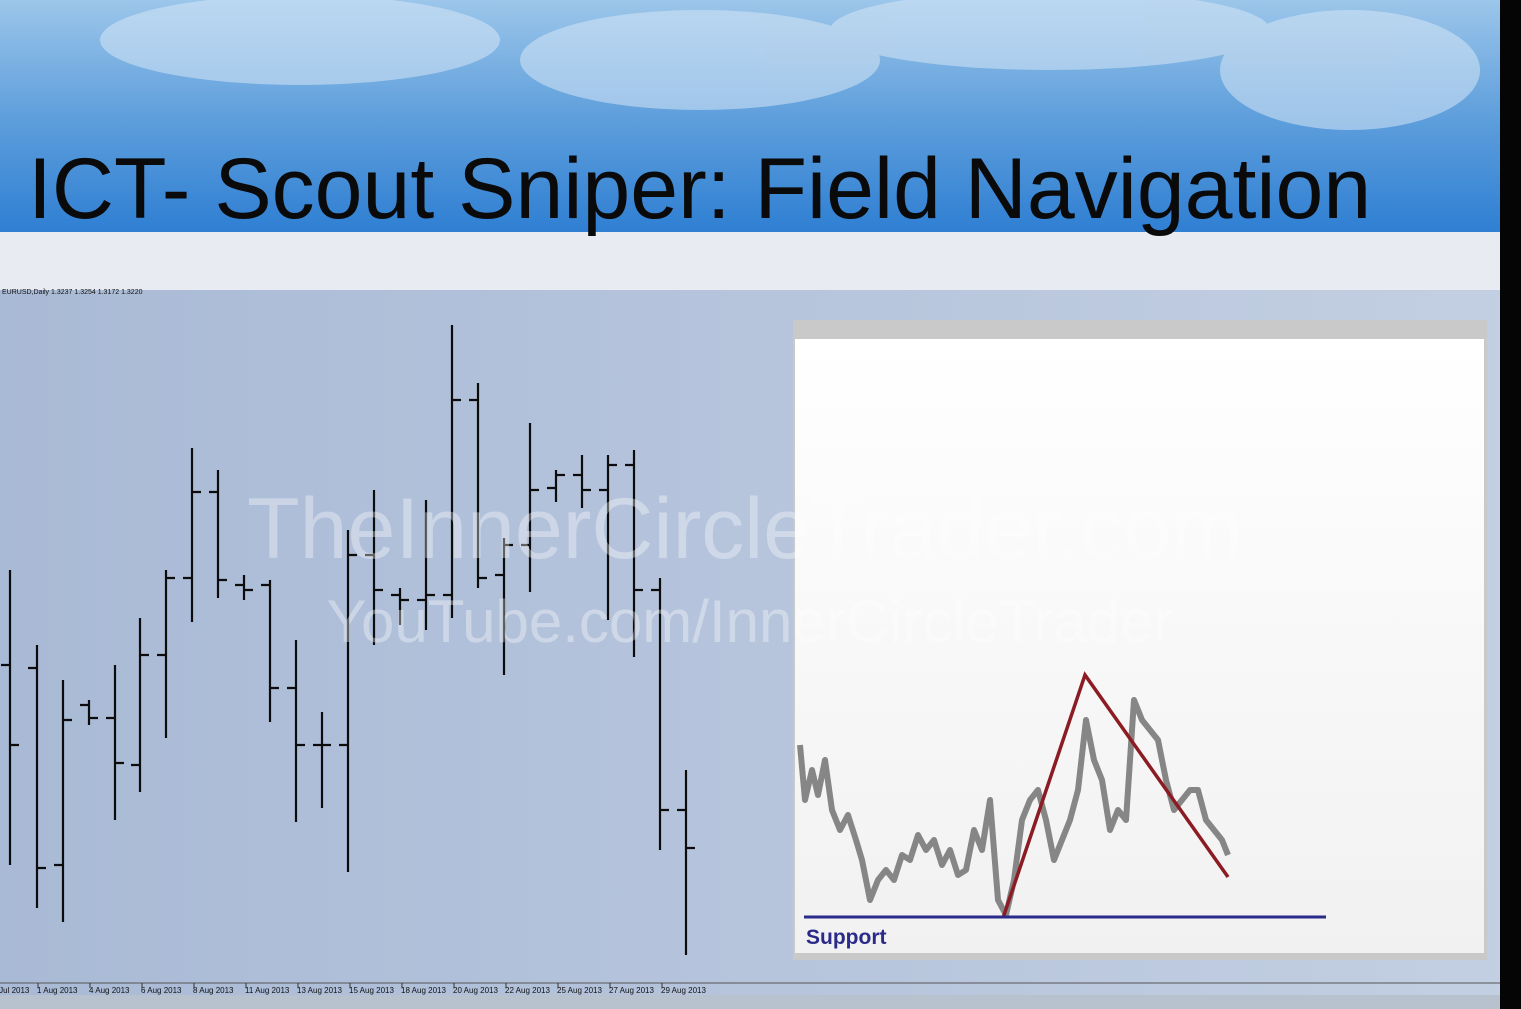  What do you see at coordinates (475, 990) in the screenshot?
I see `date-label: 20 Aug 2013` at bounding box center [475, 990].